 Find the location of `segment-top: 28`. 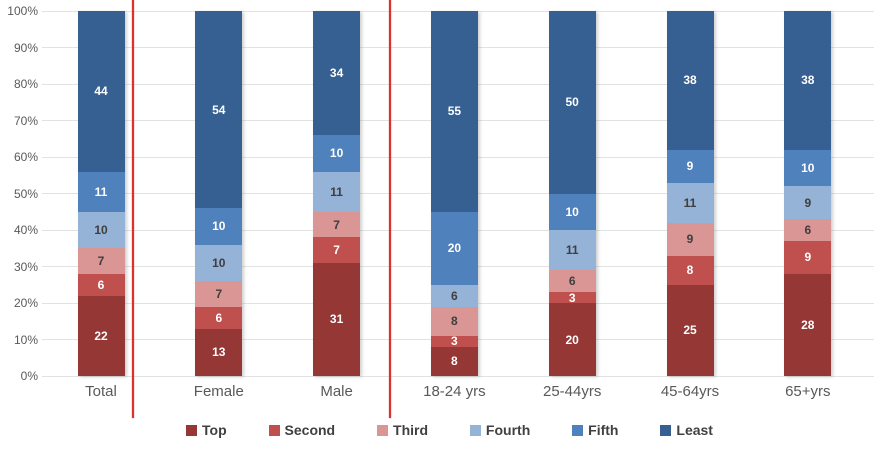

segment-top: 28 is located at coordinates (808, 324).